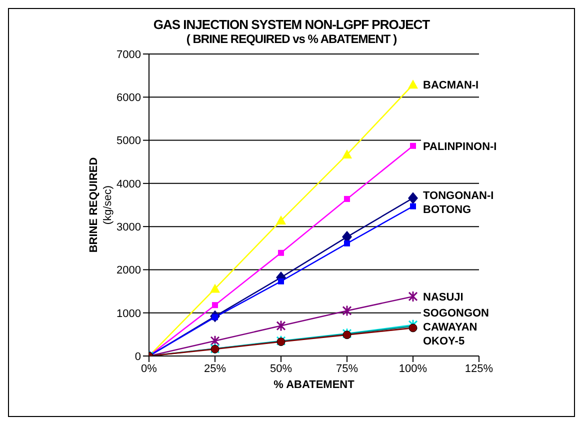 This screenshot has width=583, height=430. What do you see at coordinates (215, 368) in the screenshot?
I see `x-tick-label: 25%` at bounding box center [215, 368].